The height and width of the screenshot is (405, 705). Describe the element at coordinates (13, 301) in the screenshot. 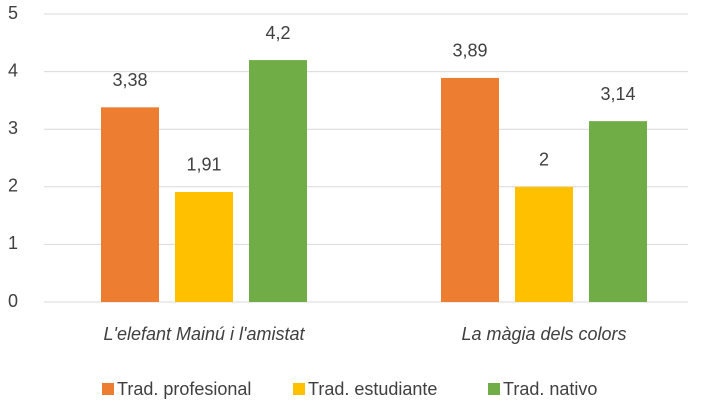

I see `y-tick-label: 0` at that location.